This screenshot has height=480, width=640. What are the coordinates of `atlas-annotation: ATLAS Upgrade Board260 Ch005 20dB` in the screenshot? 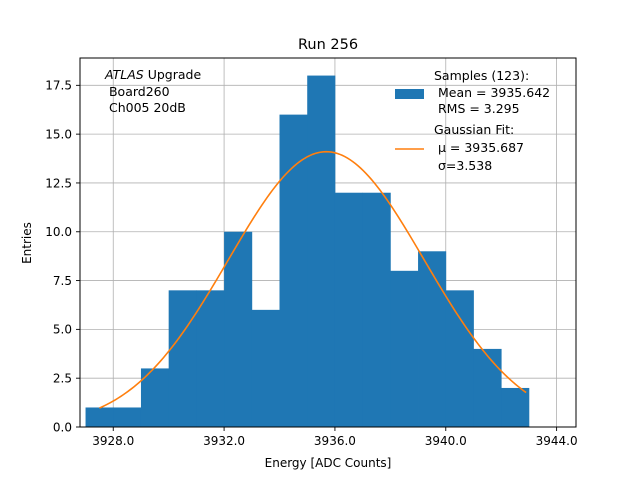 It's located at (152, 91).